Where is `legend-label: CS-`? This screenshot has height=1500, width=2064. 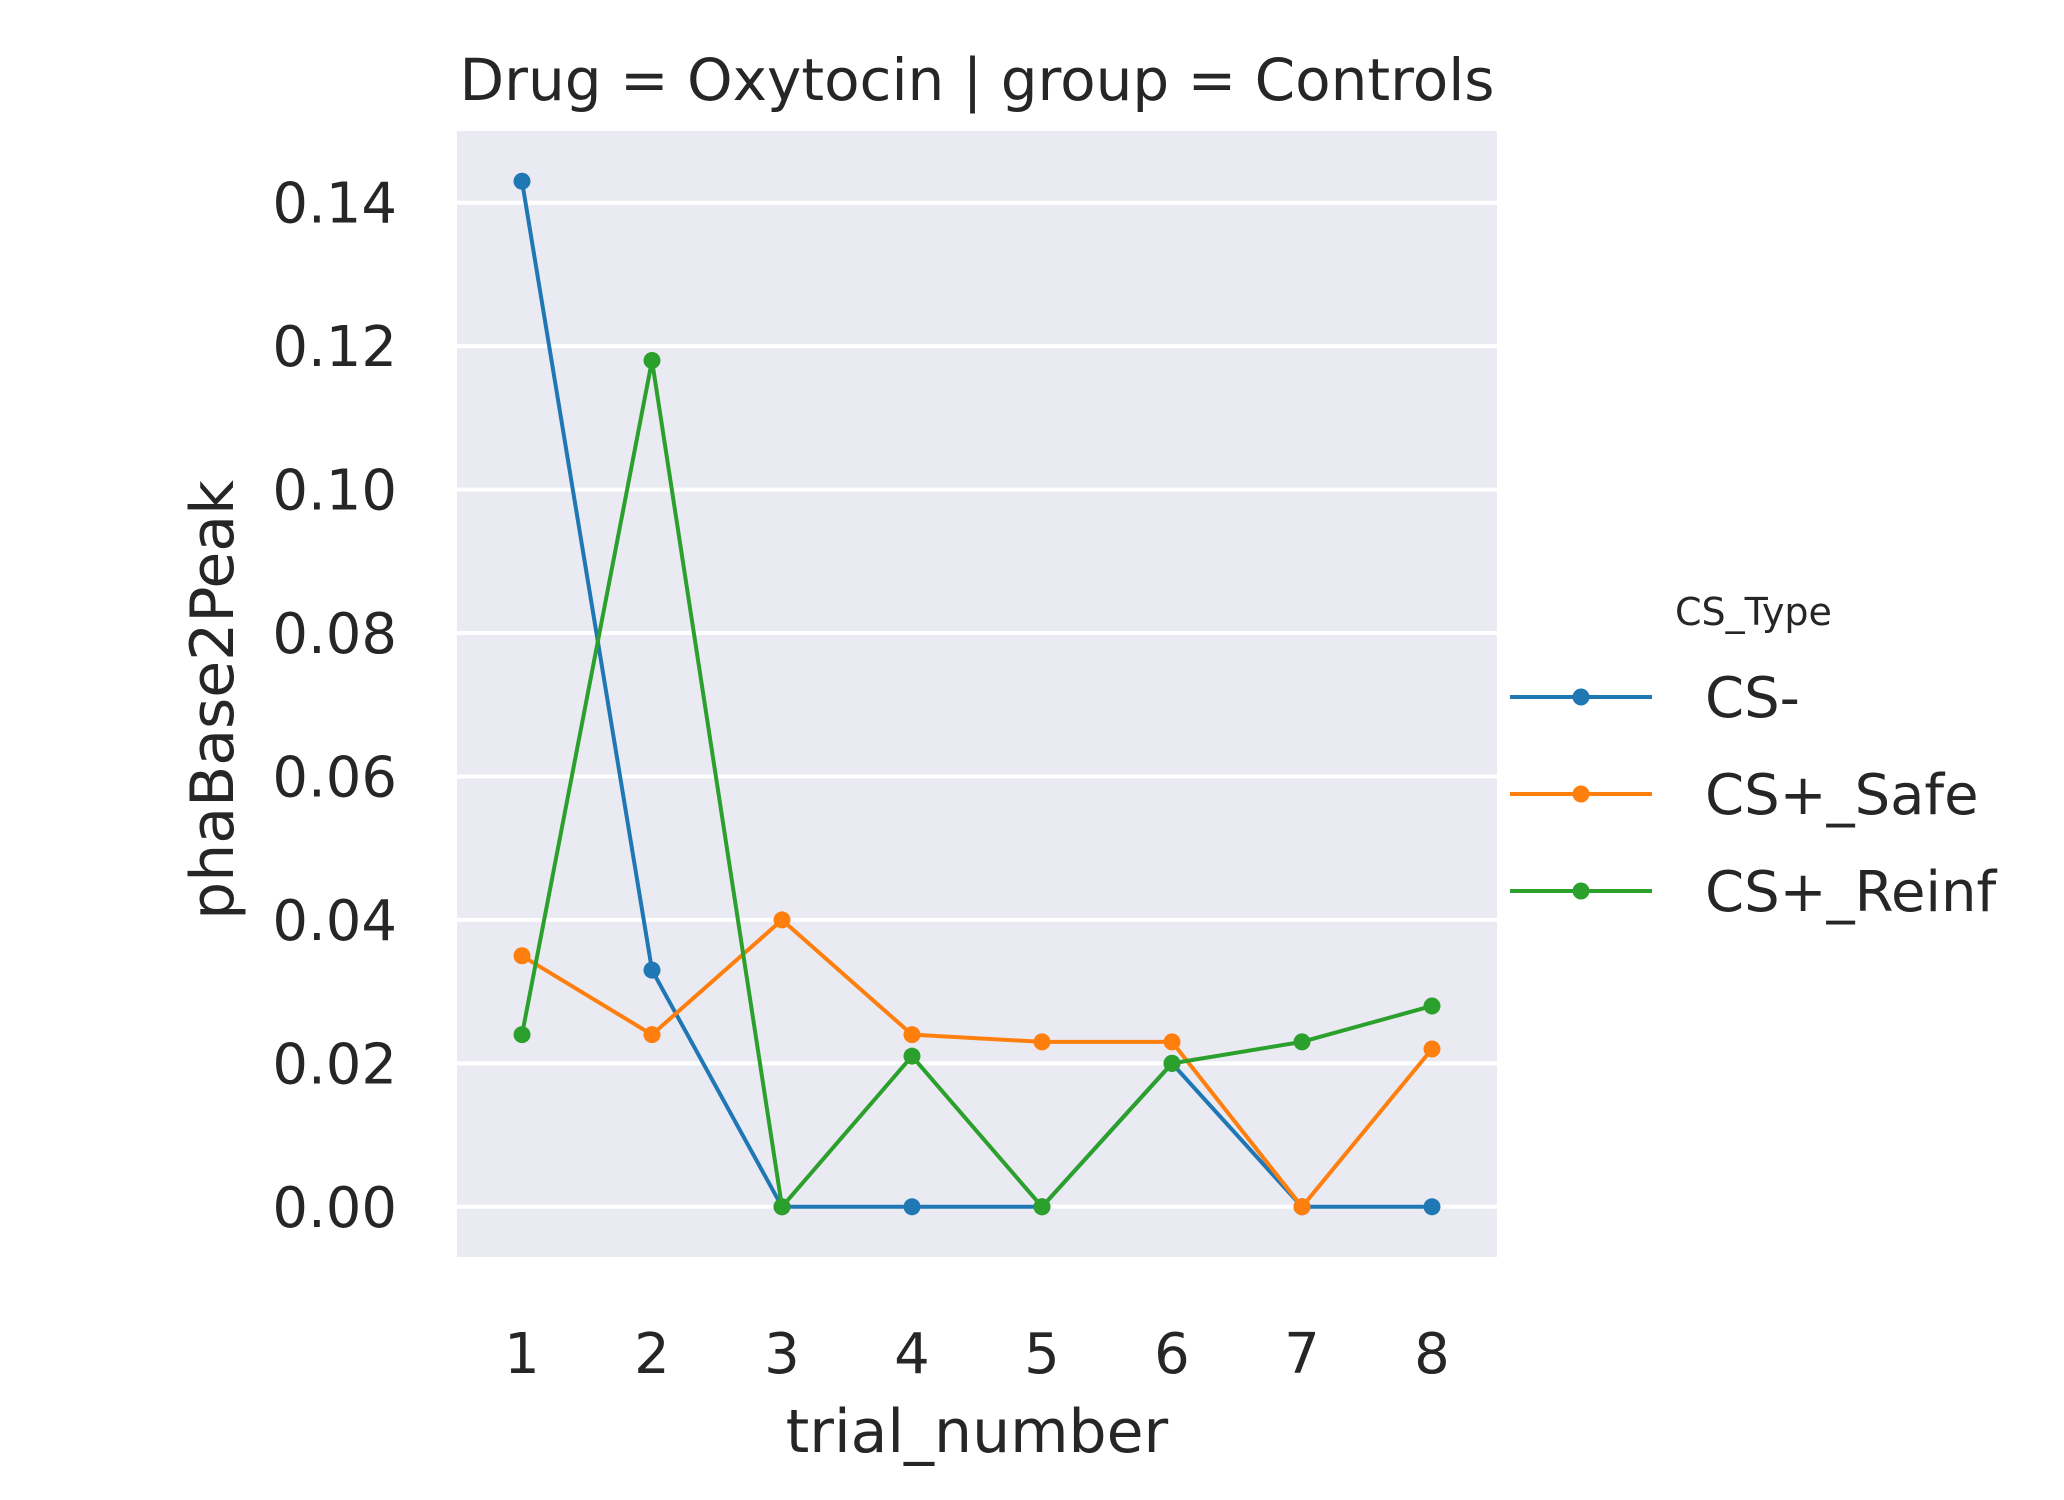
legend-label: CS- is located at coordinates (1752, 698).